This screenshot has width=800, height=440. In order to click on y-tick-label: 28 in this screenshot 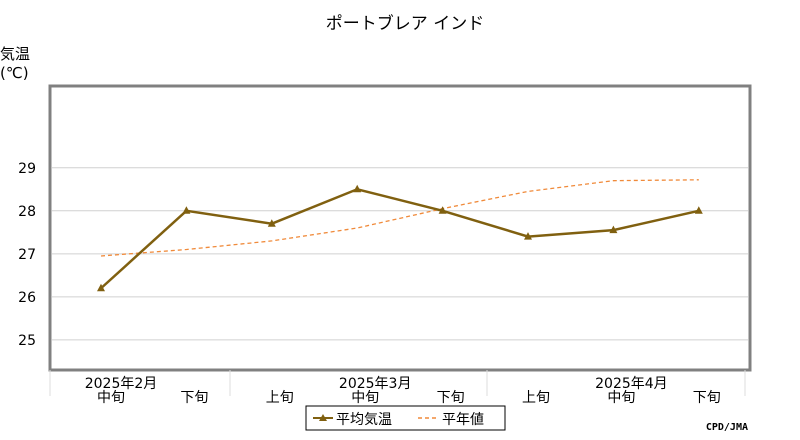, I will do `click(27, 212)`.